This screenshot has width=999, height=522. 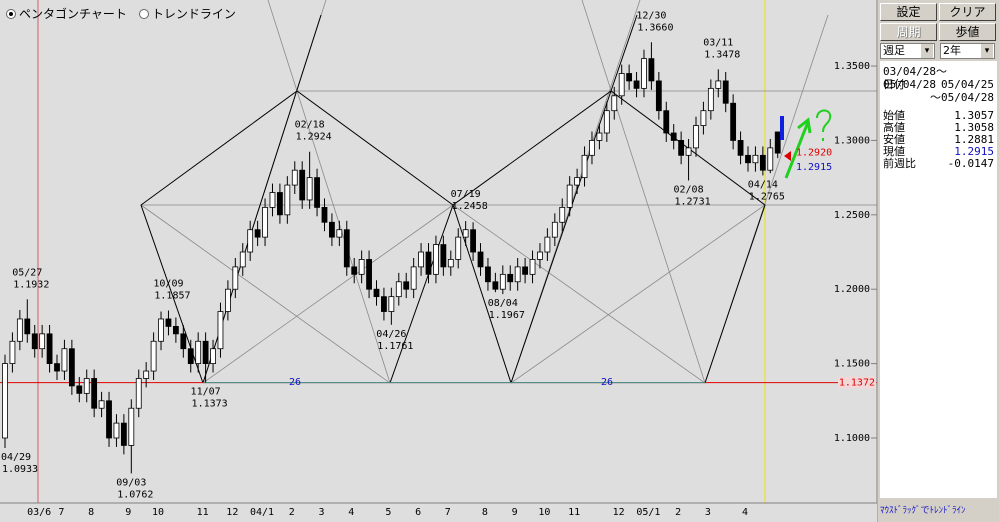 What do you see at coordinates (974, 115) in the screenshot?
I see `quote-value: 1.3057` at bounding box center [974, 115].